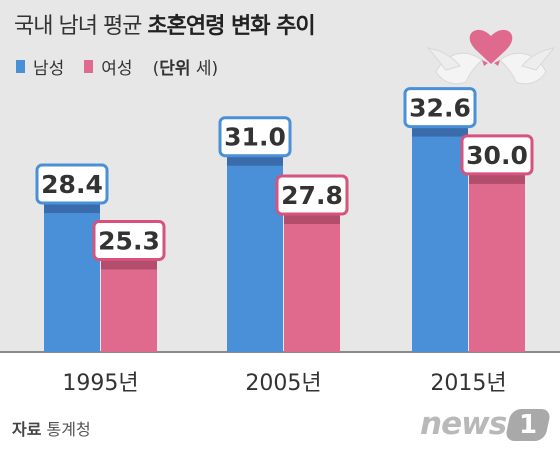 Image resolution: width=560 pixels, height=454 pixels. I want to click on title-bold: 초혼연령 변화 추이, so click(231, 26).